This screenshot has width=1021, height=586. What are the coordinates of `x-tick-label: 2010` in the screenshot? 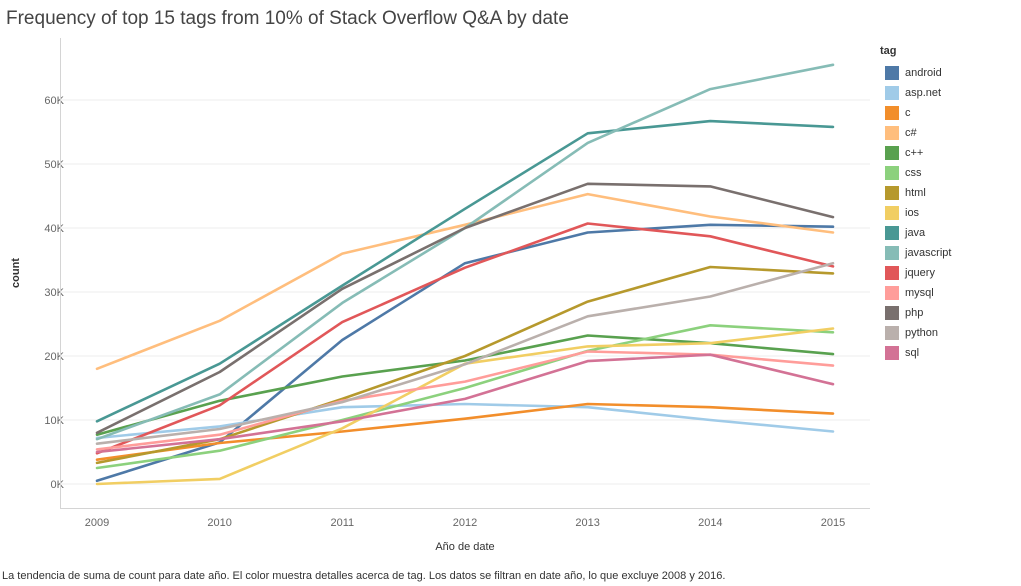 It's located at (219, 523).